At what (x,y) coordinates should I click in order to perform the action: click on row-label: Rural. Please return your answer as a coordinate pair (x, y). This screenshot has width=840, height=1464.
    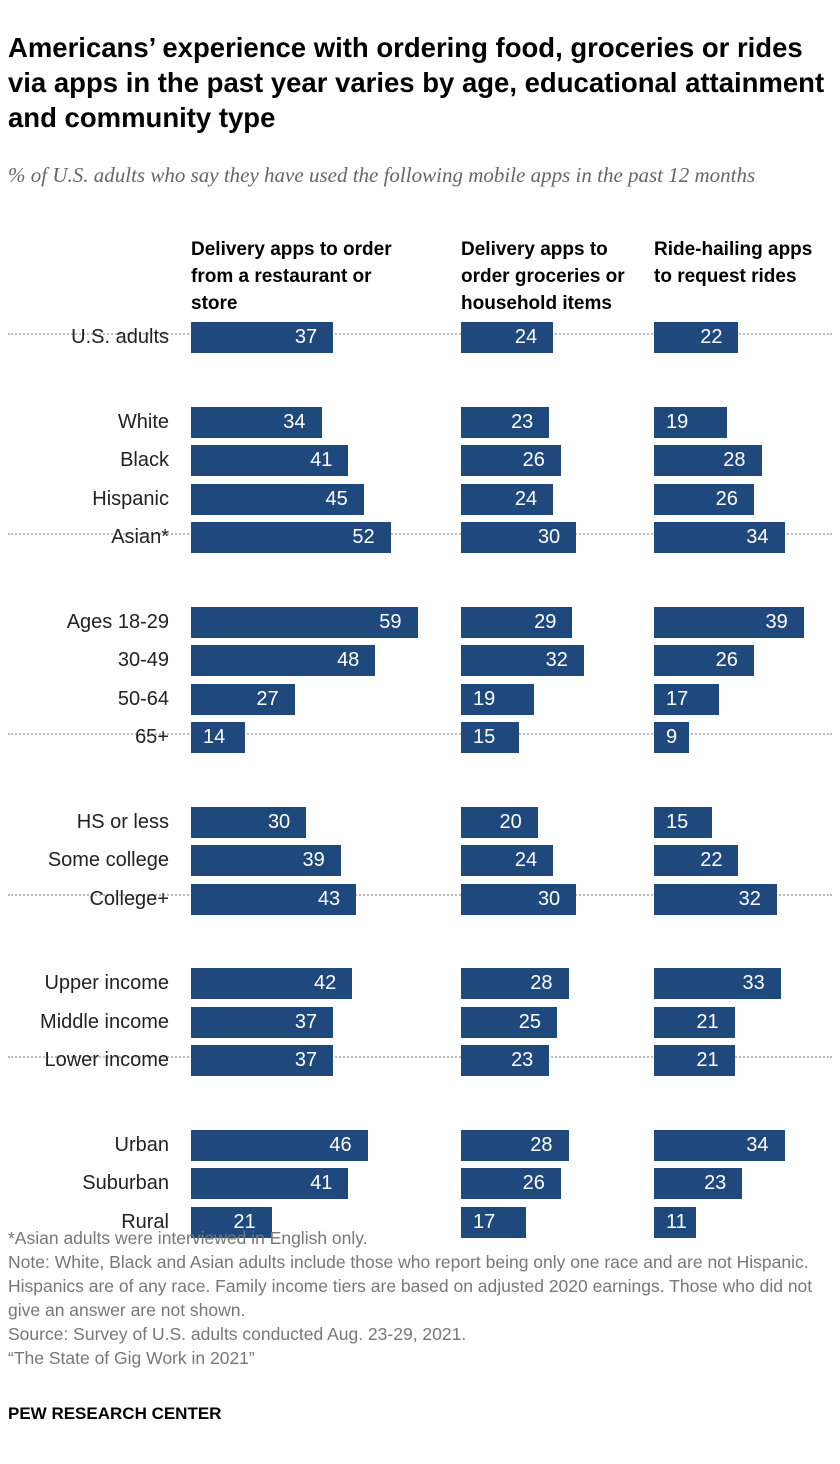
    Looking at the image, I should click on (145, 1221).